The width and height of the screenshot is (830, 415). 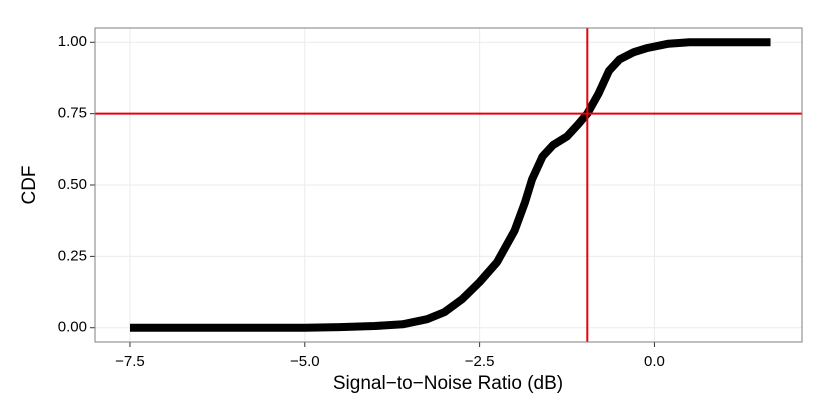 I want to click on x-axis-title: Signal−to−Noise Ratio (dB), so click(x=448, y=383).